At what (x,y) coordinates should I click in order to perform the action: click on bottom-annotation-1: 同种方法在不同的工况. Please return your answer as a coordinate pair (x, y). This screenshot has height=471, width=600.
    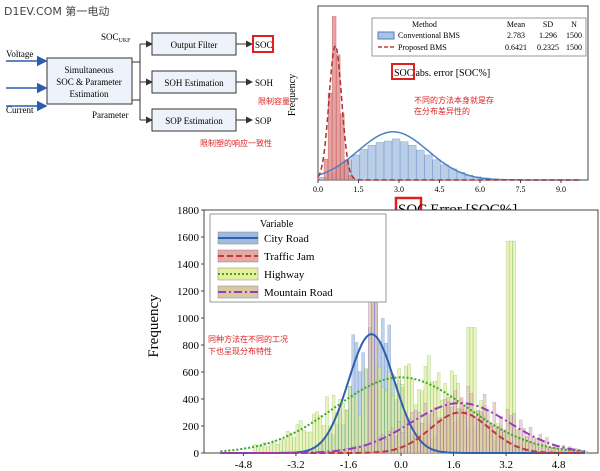
    Looking at the image, I should click on (248, 339).